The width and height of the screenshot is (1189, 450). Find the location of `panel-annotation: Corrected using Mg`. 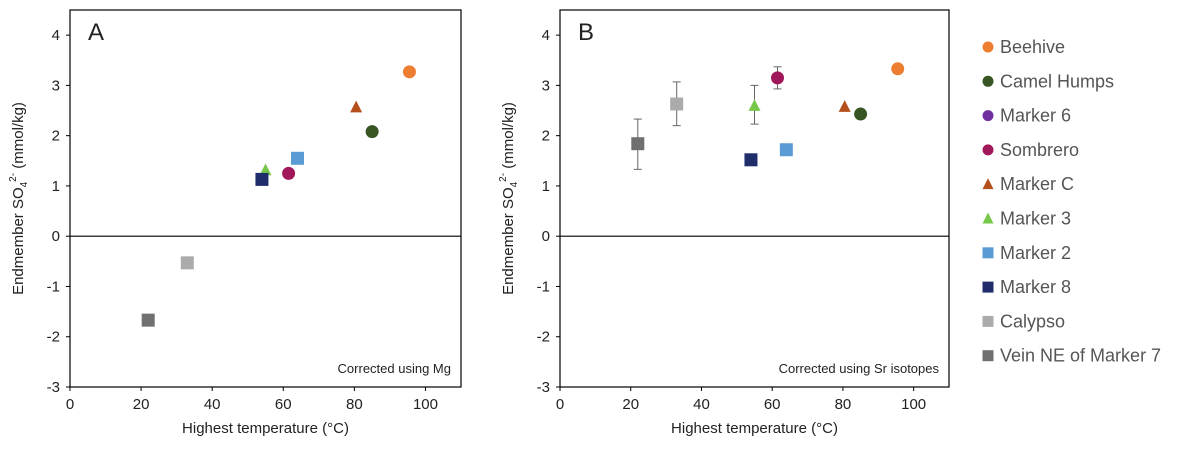

panel-annotation: Corrected using Mg is located at coordinates (394, 368).